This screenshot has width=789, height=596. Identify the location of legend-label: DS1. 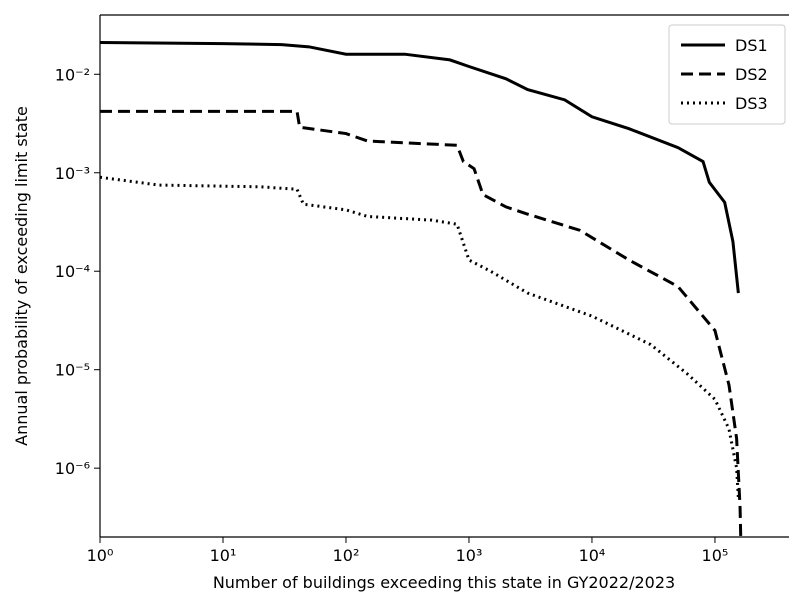
(751, 45).